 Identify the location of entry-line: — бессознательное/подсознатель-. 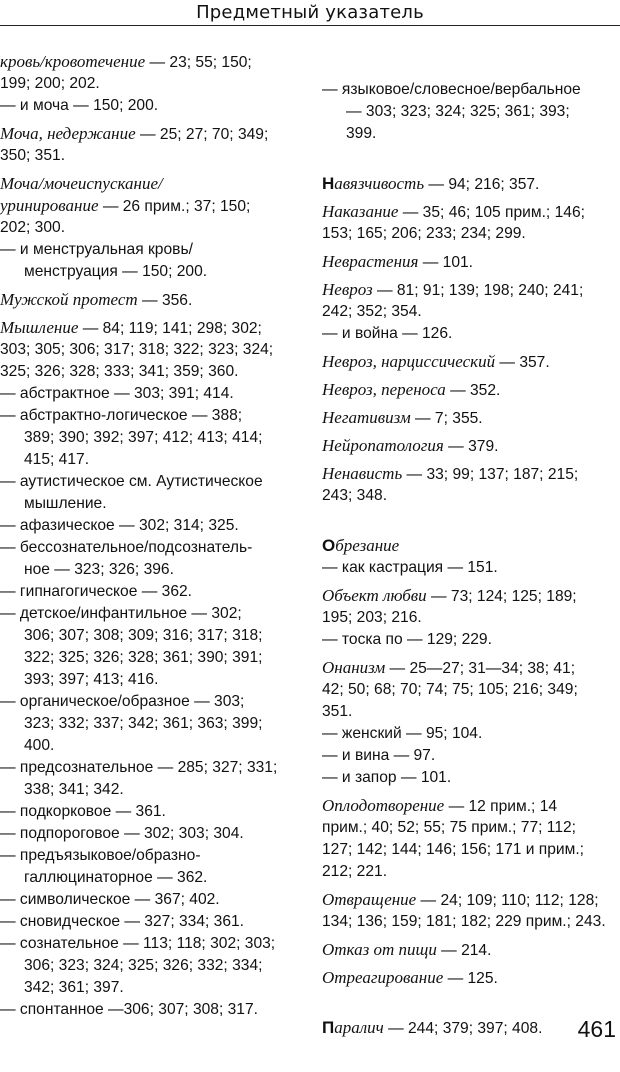
(152, 548).